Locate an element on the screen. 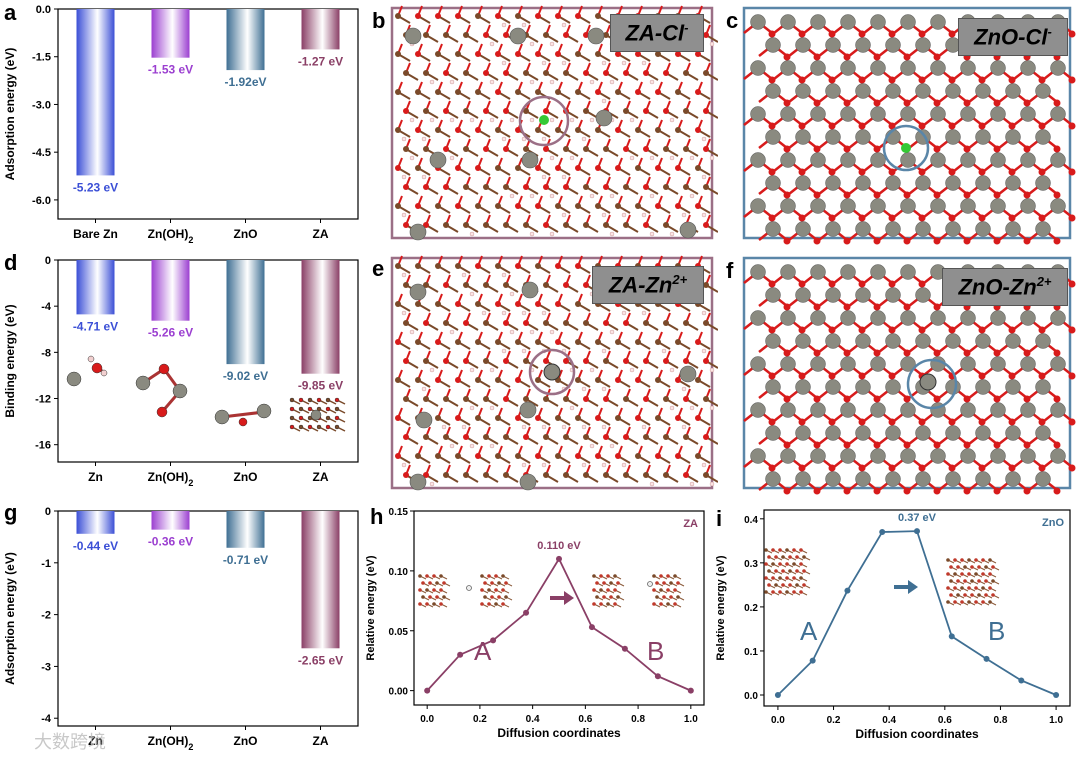 Image resolution: width=1080 pixels, height=759 pixels. data-label: -5.23 eV is located at coordinates (95, 187).